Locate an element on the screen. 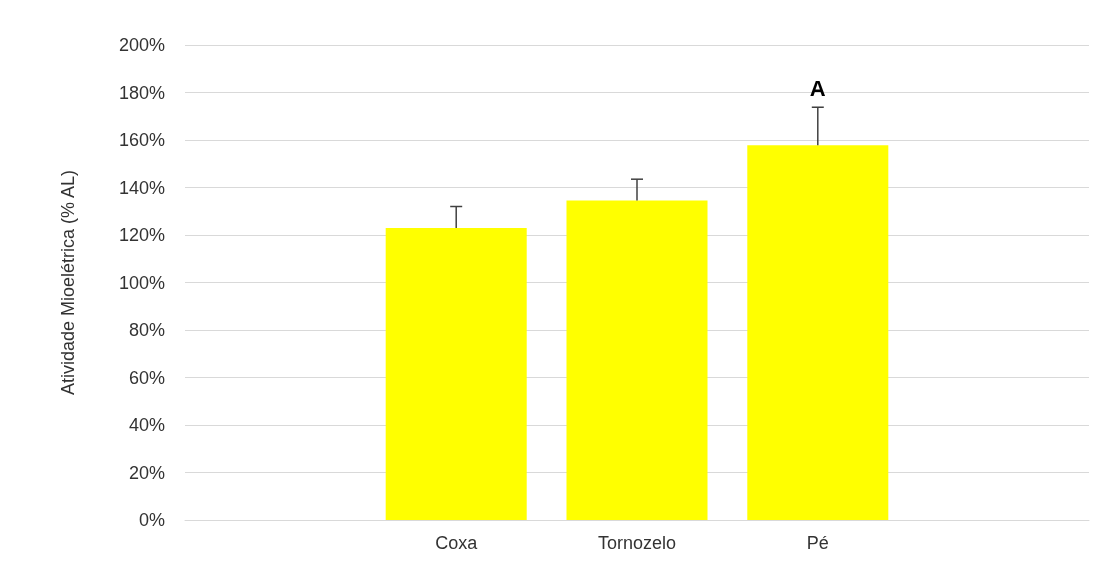 This screenshot has width=1117, height=588. y-axis-title: Atividade Mioelétrica (% AL) is located at coordinates (68, 282).